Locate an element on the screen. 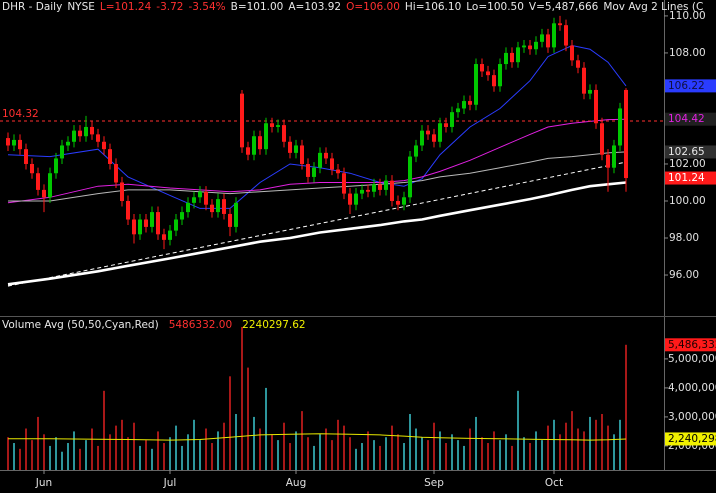  price-tag-label: 5,486,332 is located at coordinates (692, 345).